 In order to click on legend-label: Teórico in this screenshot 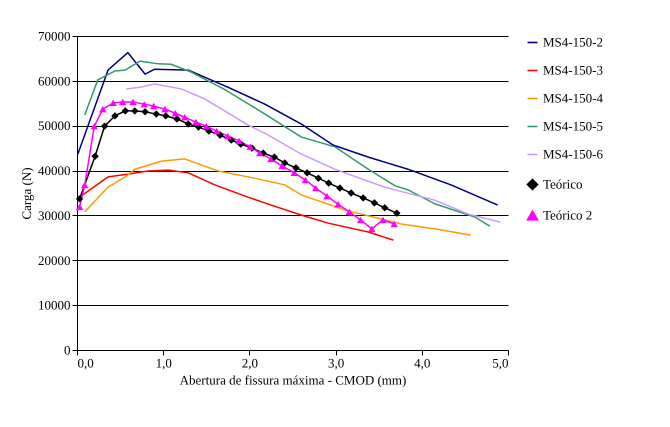, I will do `click(563, 184)`.